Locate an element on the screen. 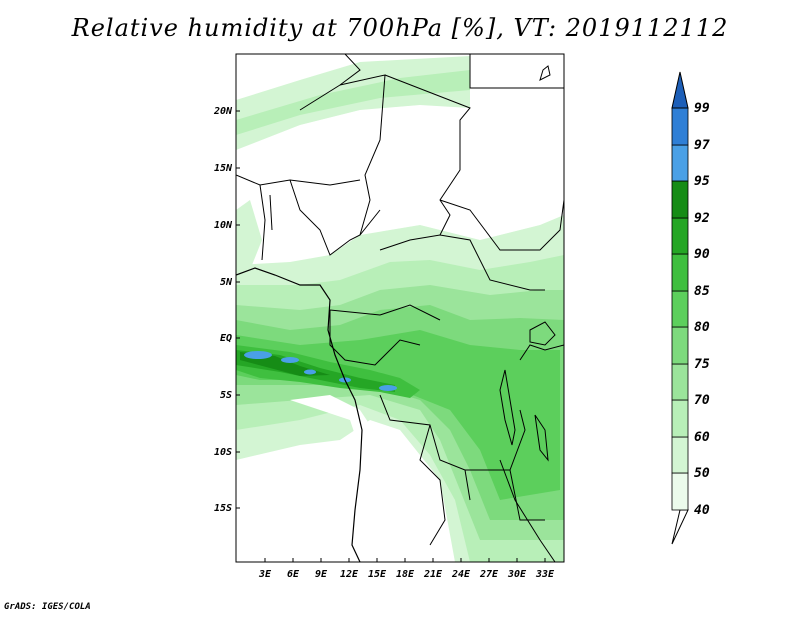 Image resolution: width=800 pixels, height=618 pixels. colorbar-label: 99 is located at coordinates (702, 108).